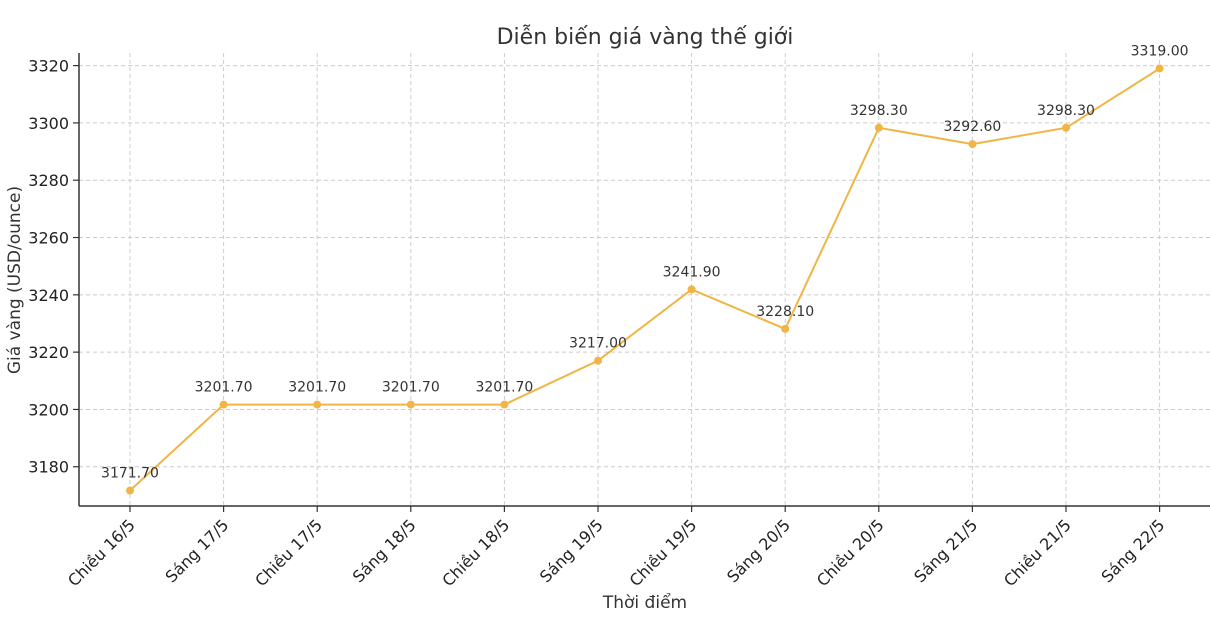 Image resolution: width=1210 pixels, height=626 pixels. What do you see at coordinates (1037, 552) in the screenshot?
I see `x-tick-label: Chiều 21/5` at bounding box center [1037, 552].